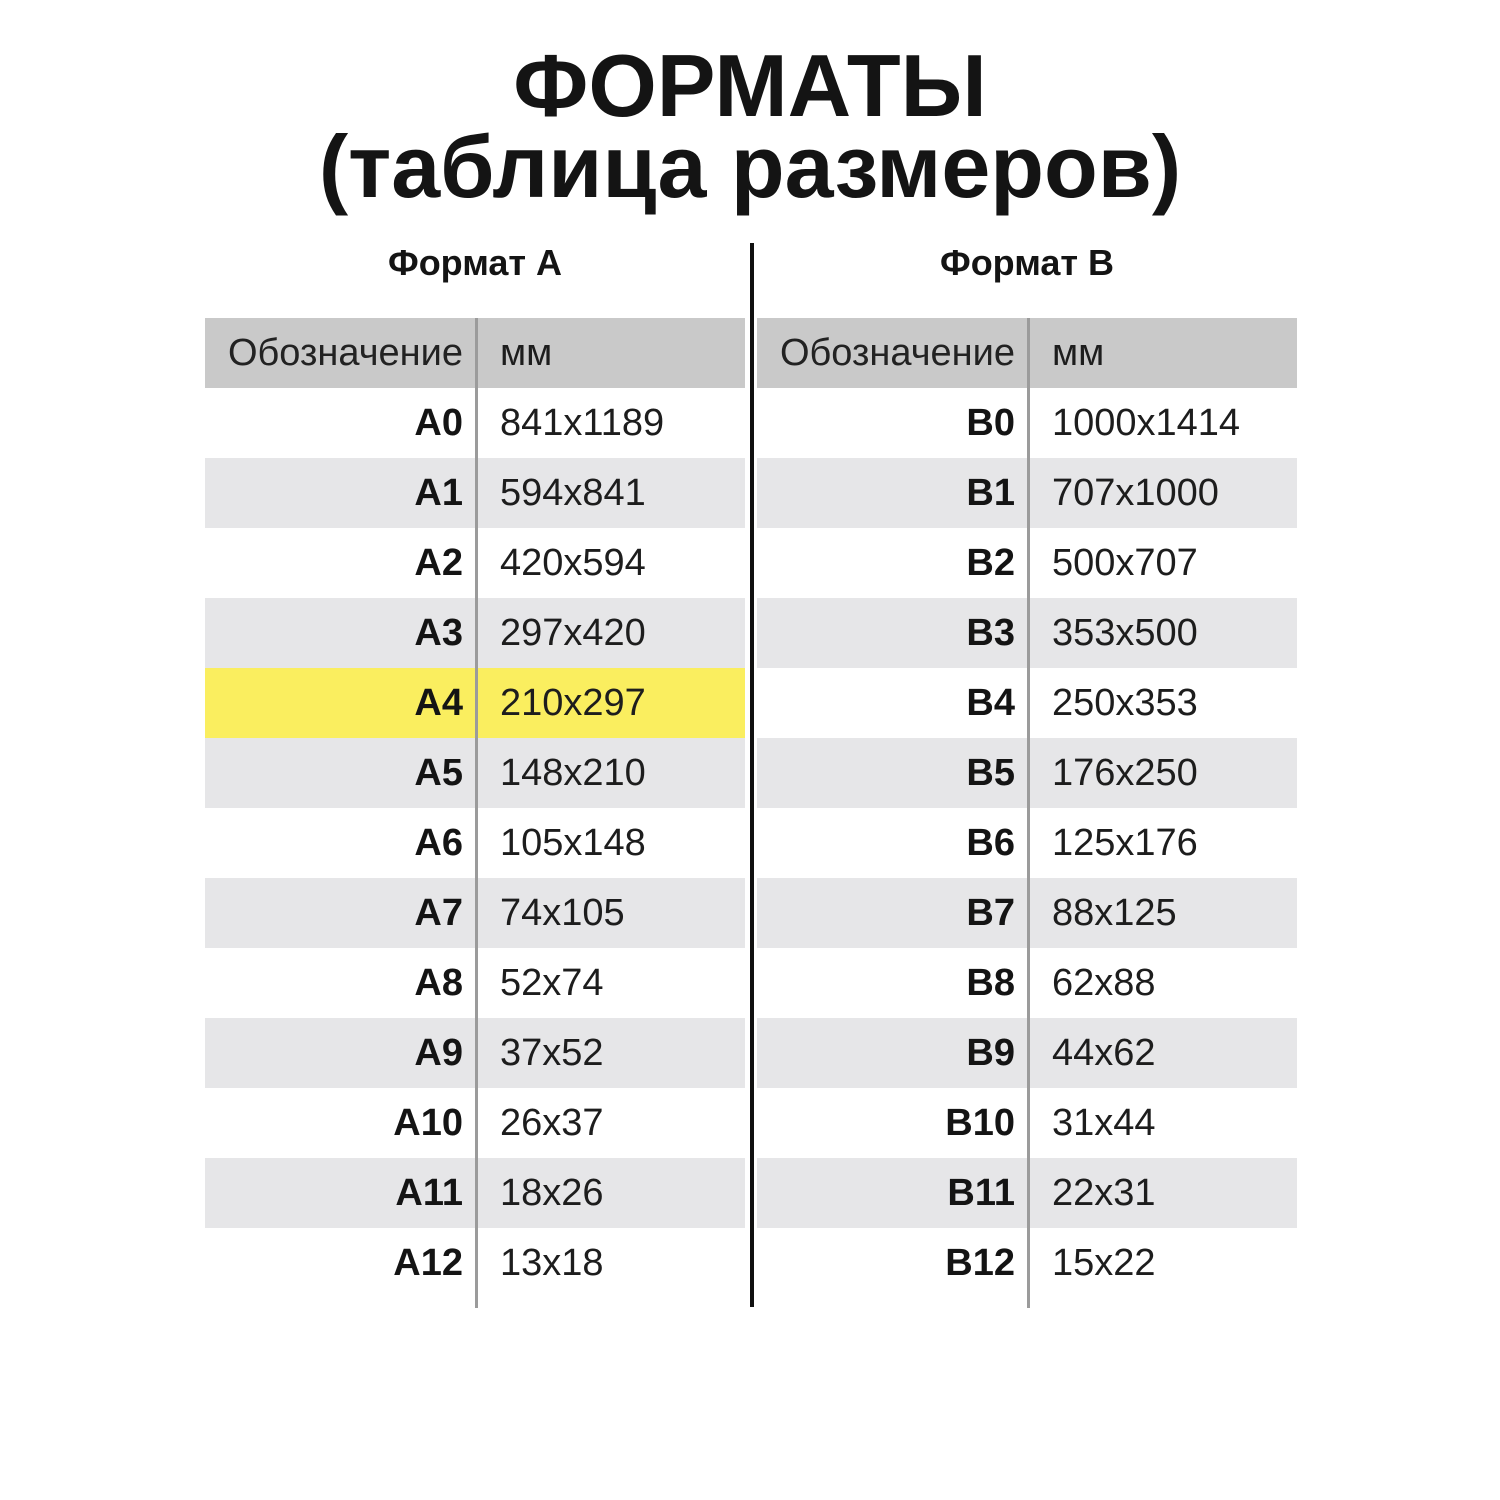  Describe the element at coordinates (428, 1122) in the screenshot. I see `format-label-cell: A10` at that location.